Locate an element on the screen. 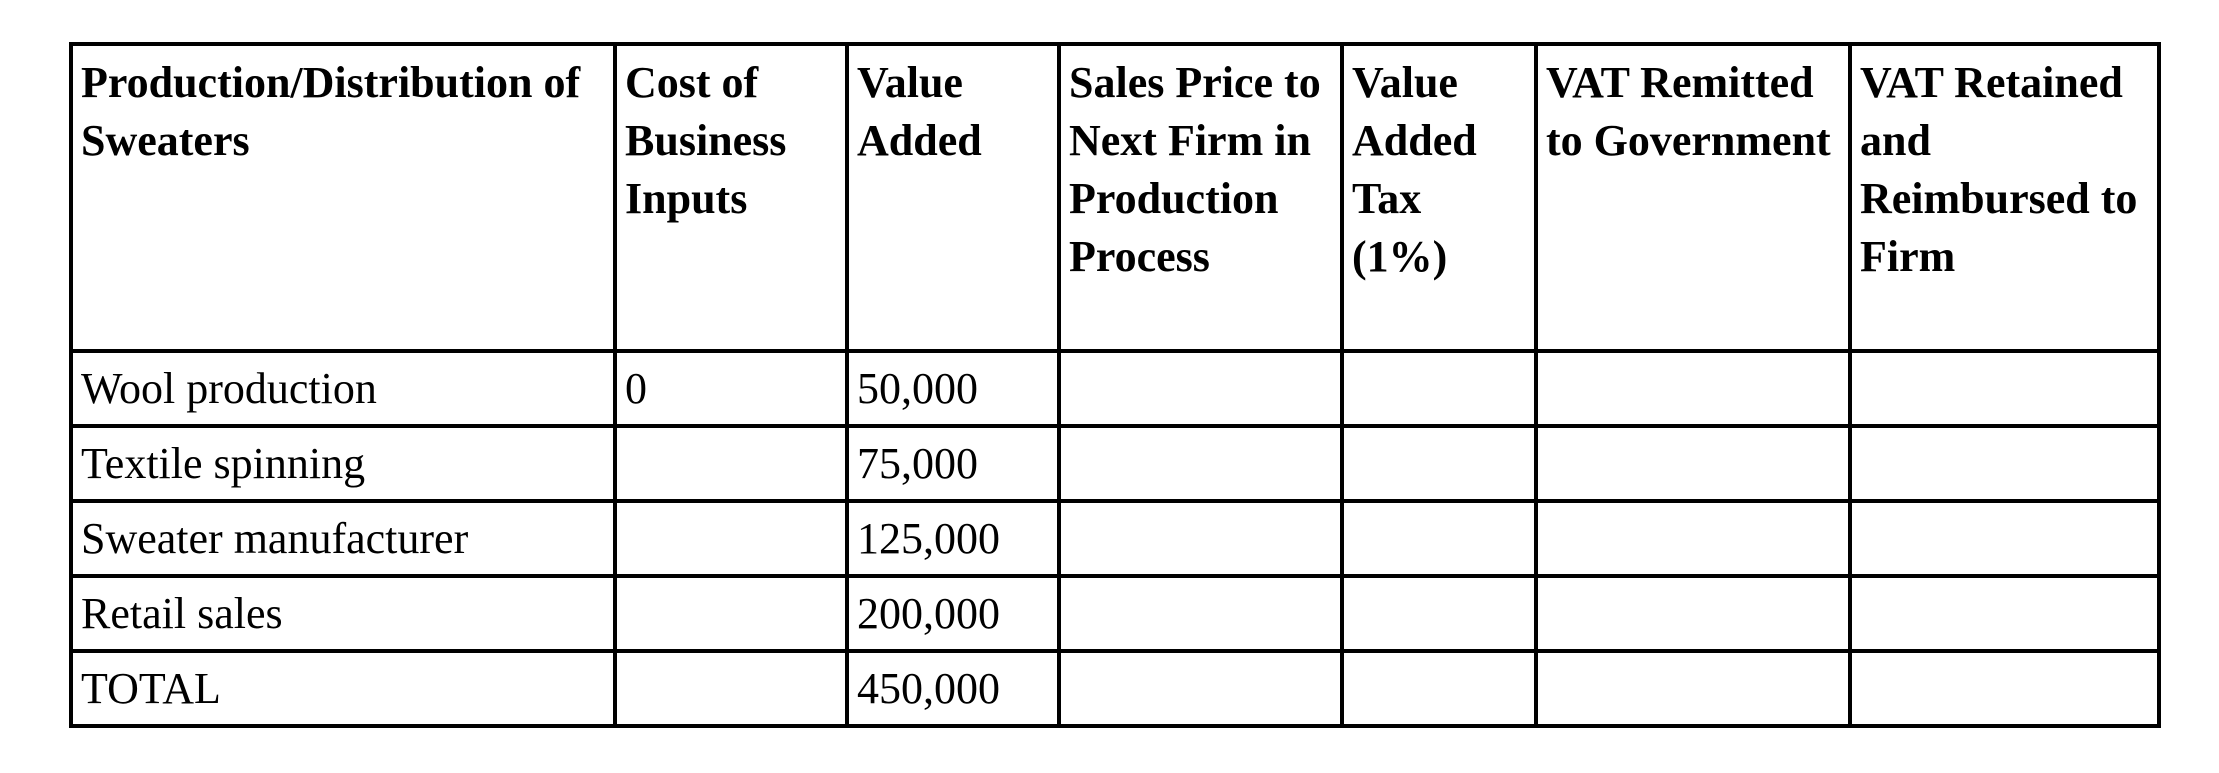 The width and height of the screenshot is (2219, 773). table-row: Retail sales 200,000 is located at coordinates (1115, 613).